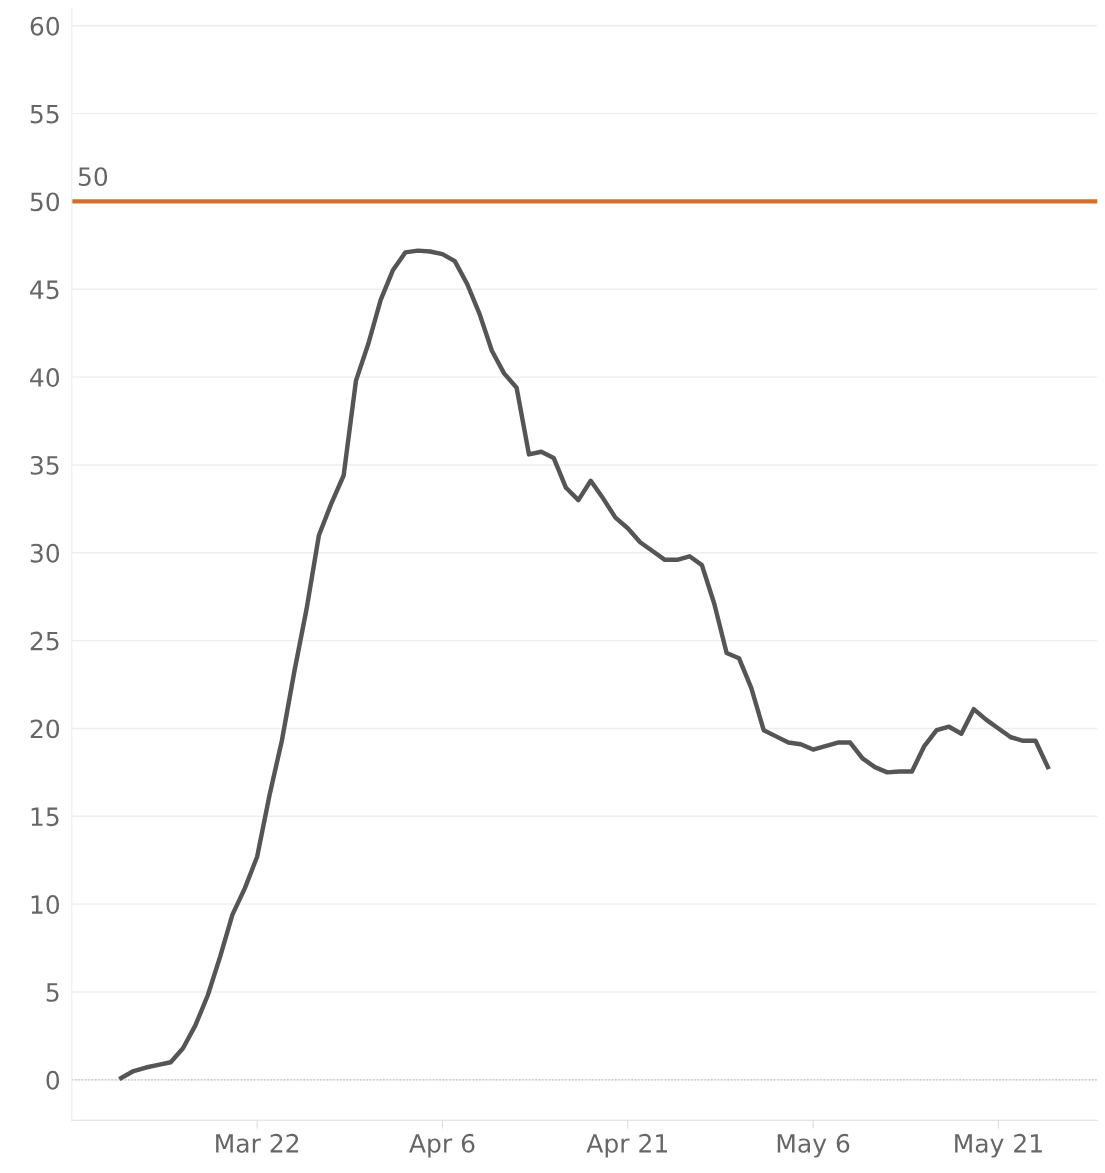 This screenshot has height=1173, width=1105. What do you see at coordinates (44, 465) in the screenshot?
I see `y-tick-label: 35` at bounding box center [44, 465].